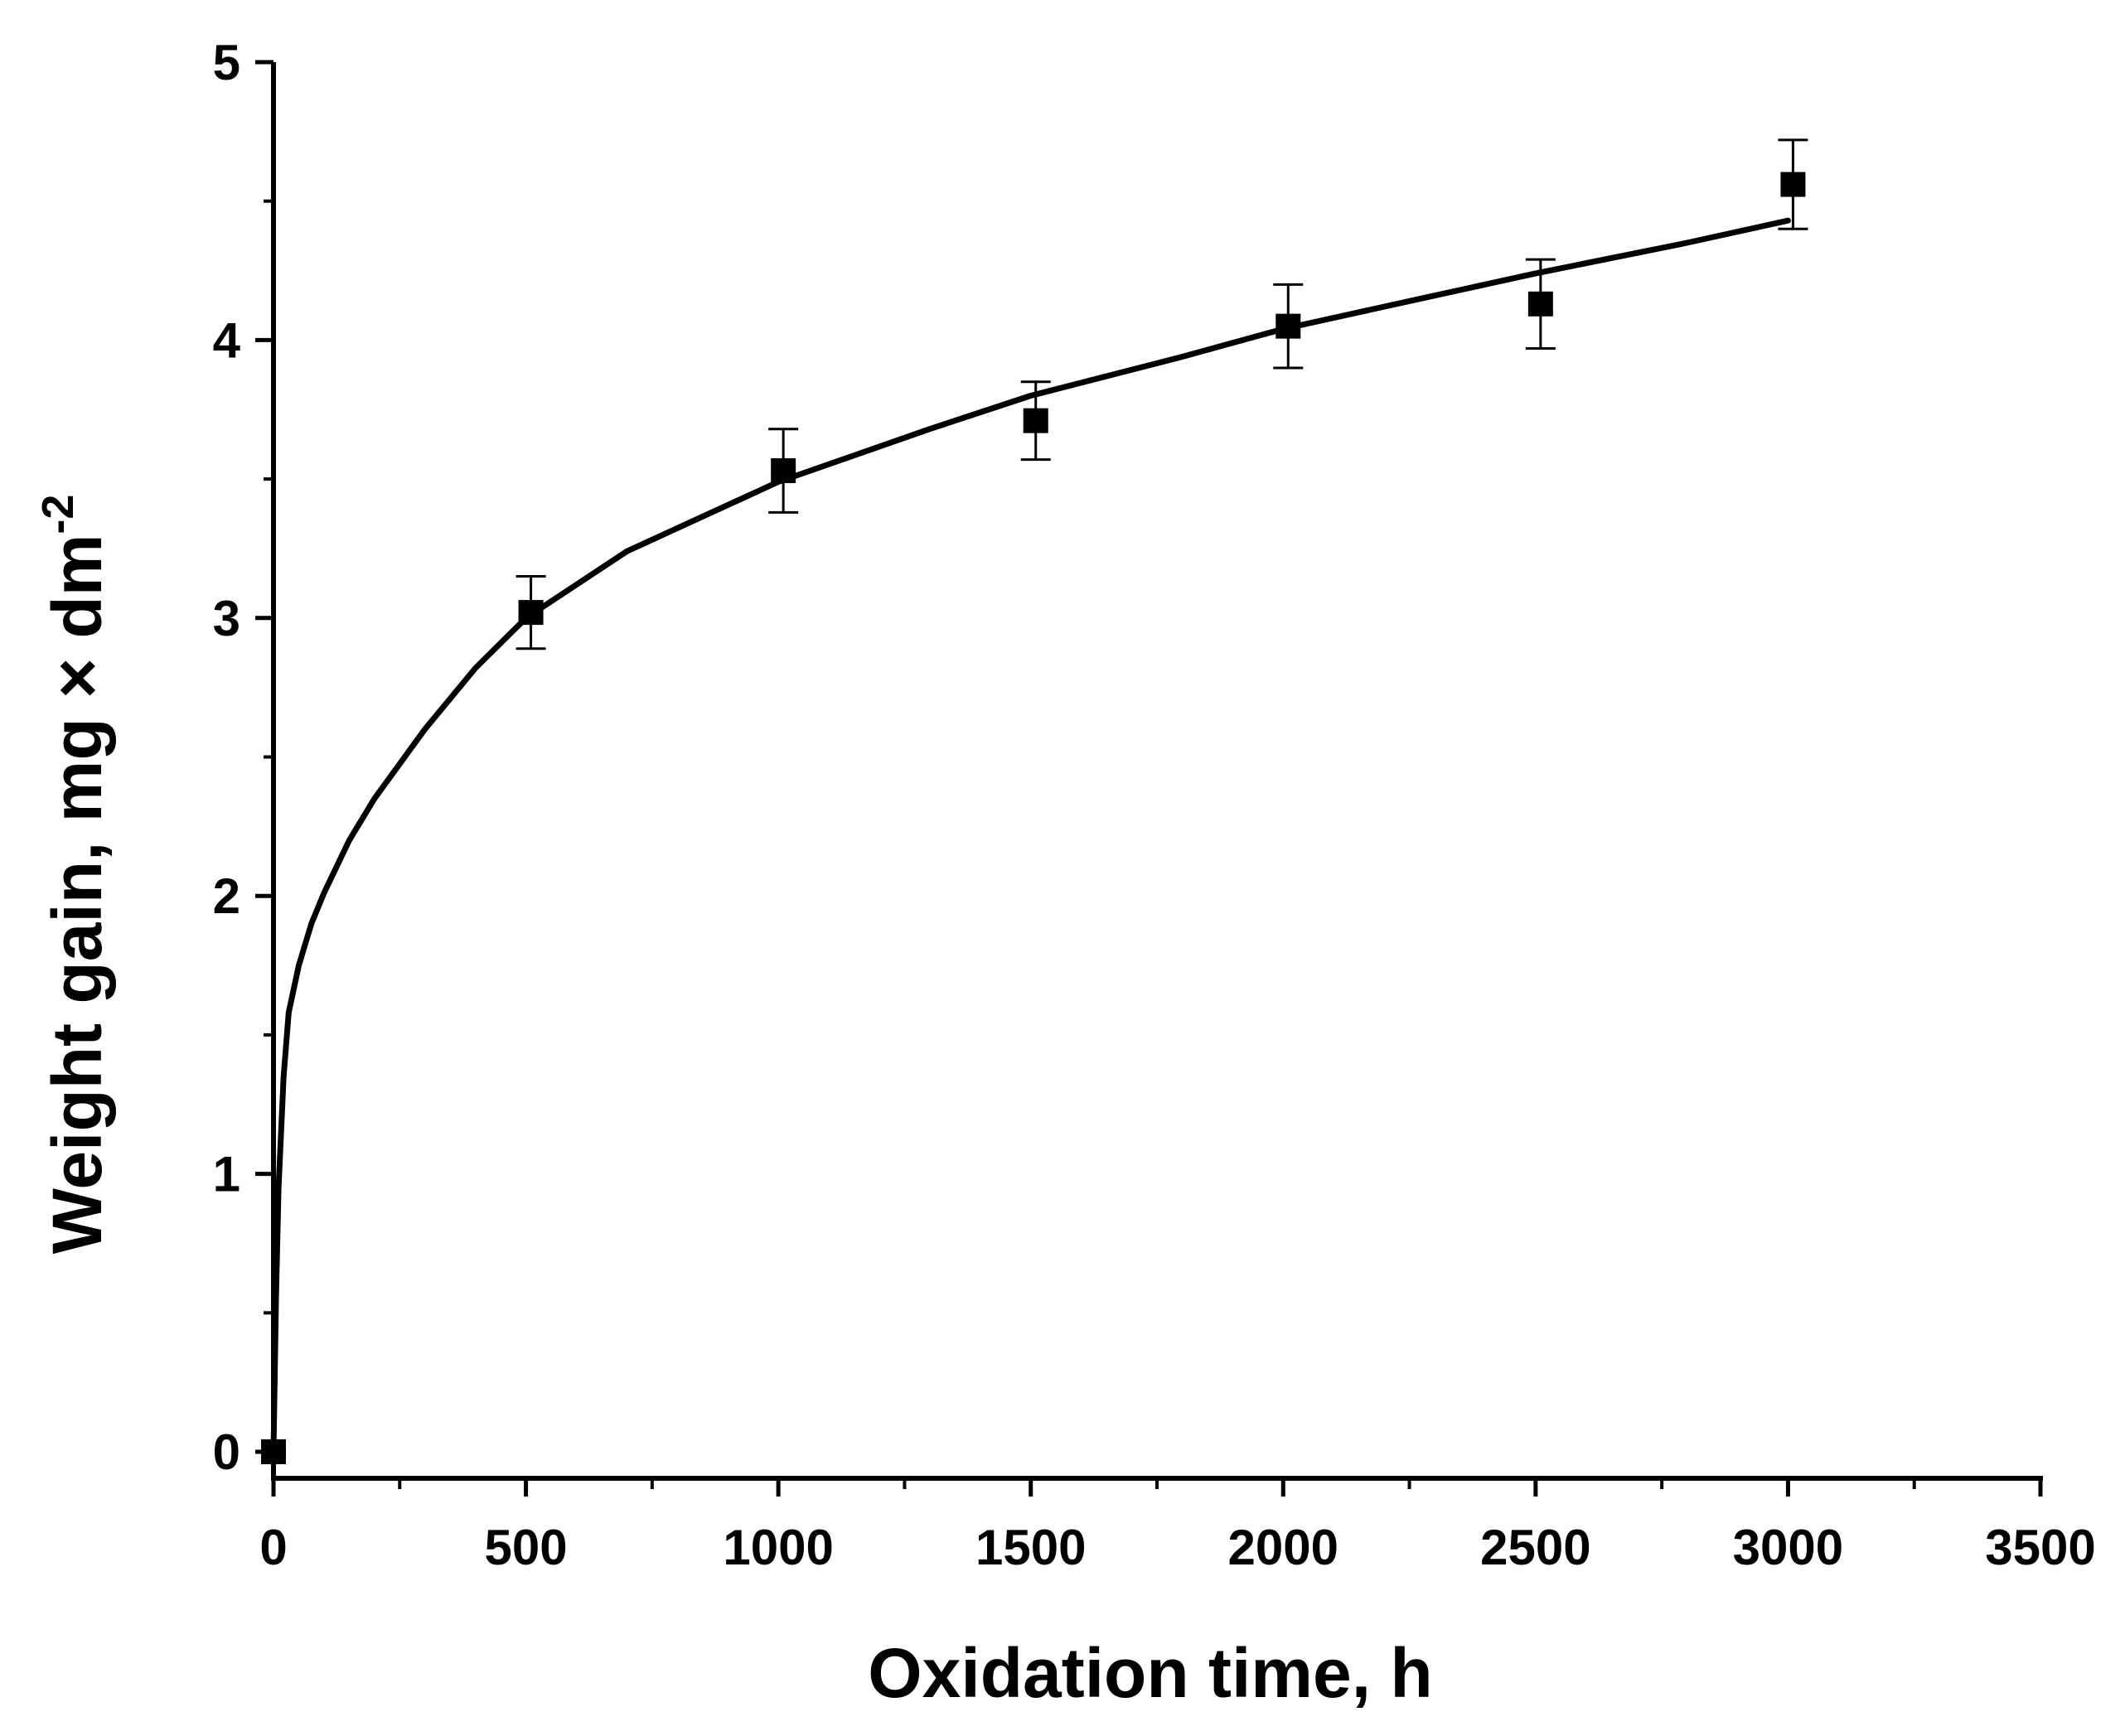  I want to click on x-tick-label: 2500, so click(1535, 1547).